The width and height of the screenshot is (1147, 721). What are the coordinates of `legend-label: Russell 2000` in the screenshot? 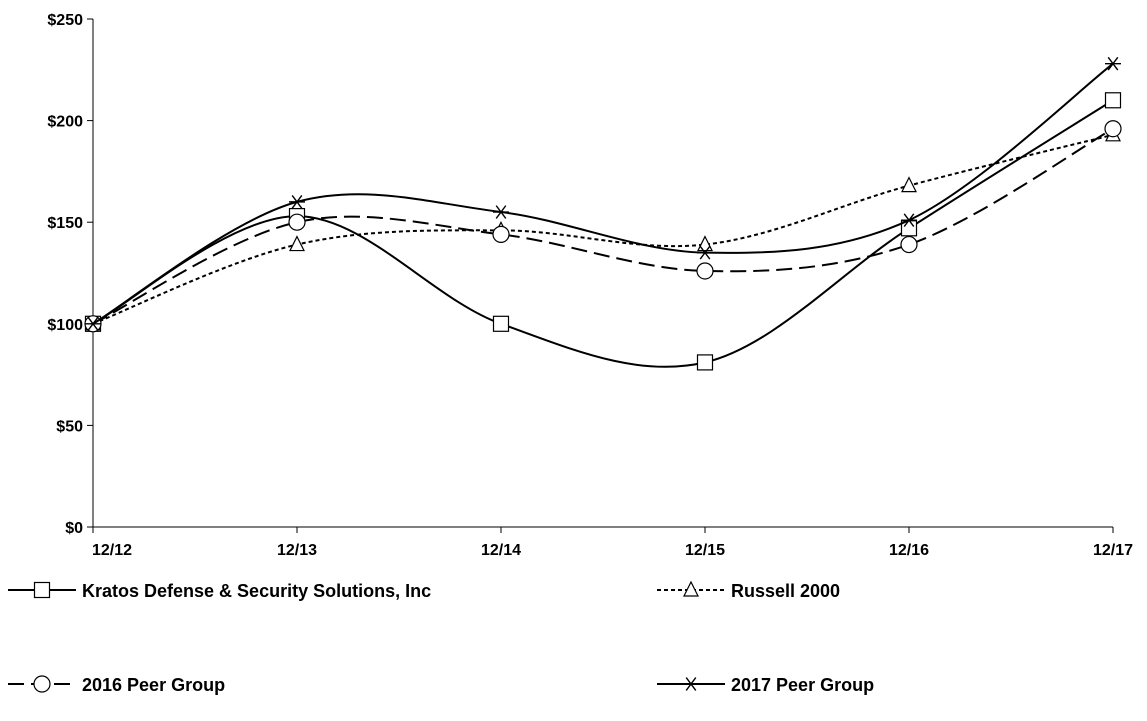 It's located at (785, 591).